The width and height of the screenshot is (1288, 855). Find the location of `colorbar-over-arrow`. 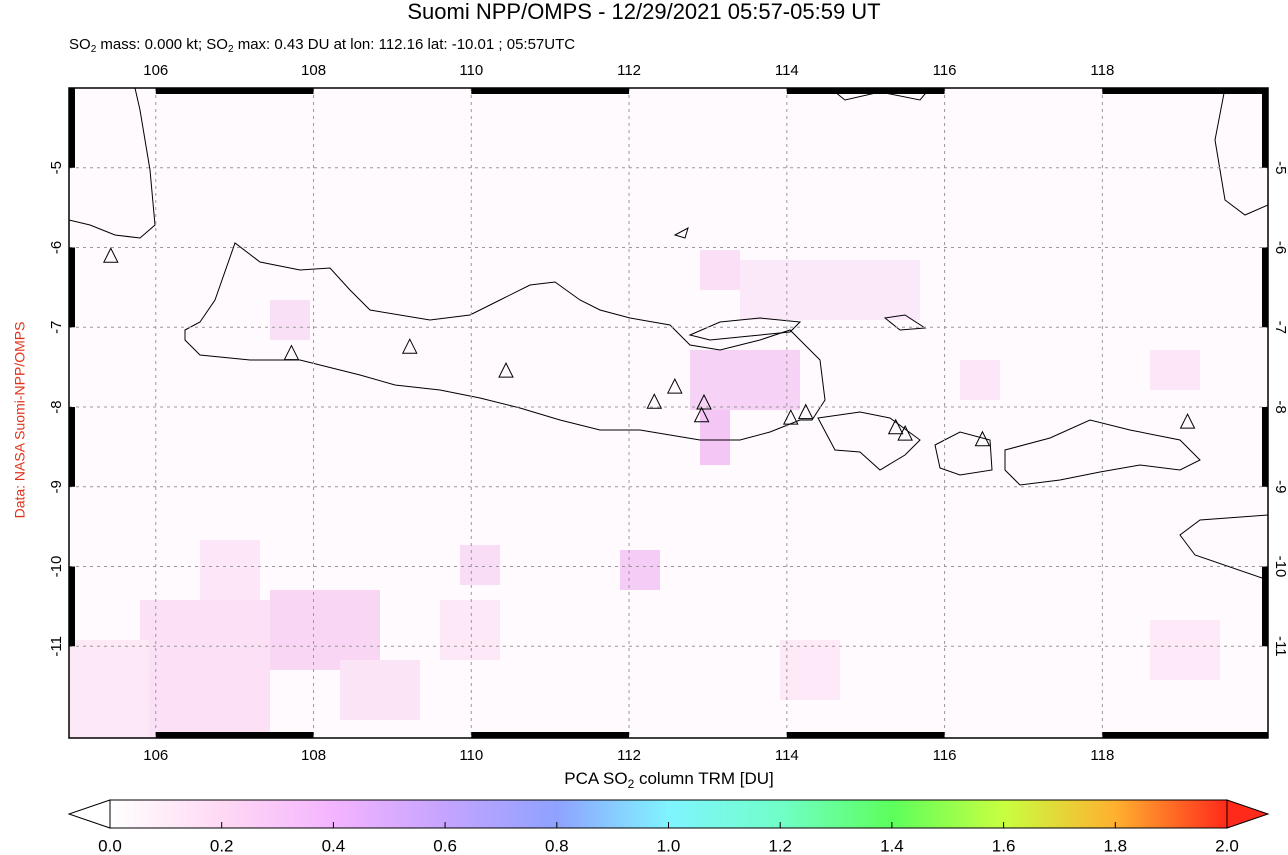

colorbar-over-arrow is located at coordinates (1248, 814).